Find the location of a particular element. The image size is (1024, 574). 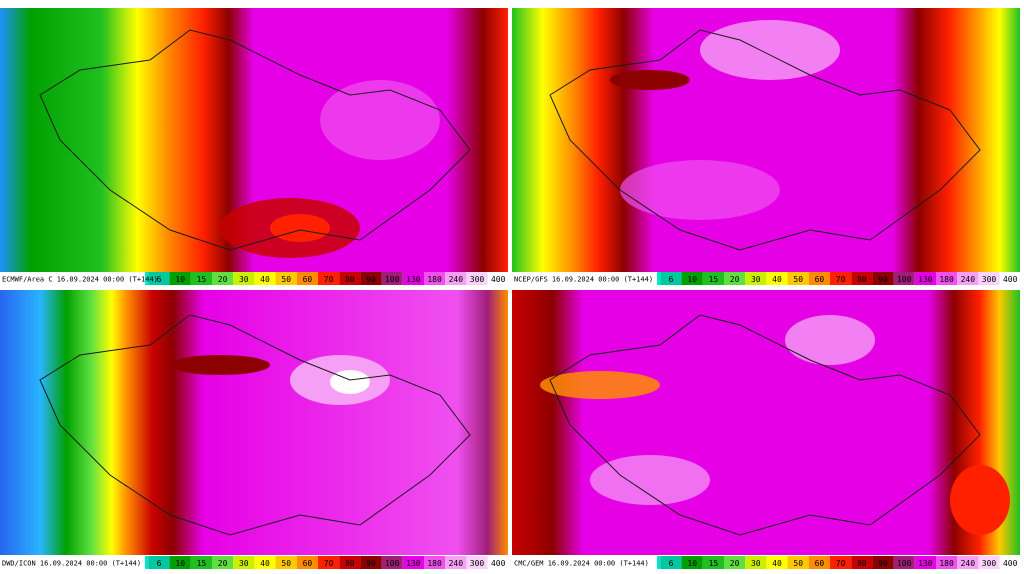

legend-label: 240 is located at coordinates (968, 279).